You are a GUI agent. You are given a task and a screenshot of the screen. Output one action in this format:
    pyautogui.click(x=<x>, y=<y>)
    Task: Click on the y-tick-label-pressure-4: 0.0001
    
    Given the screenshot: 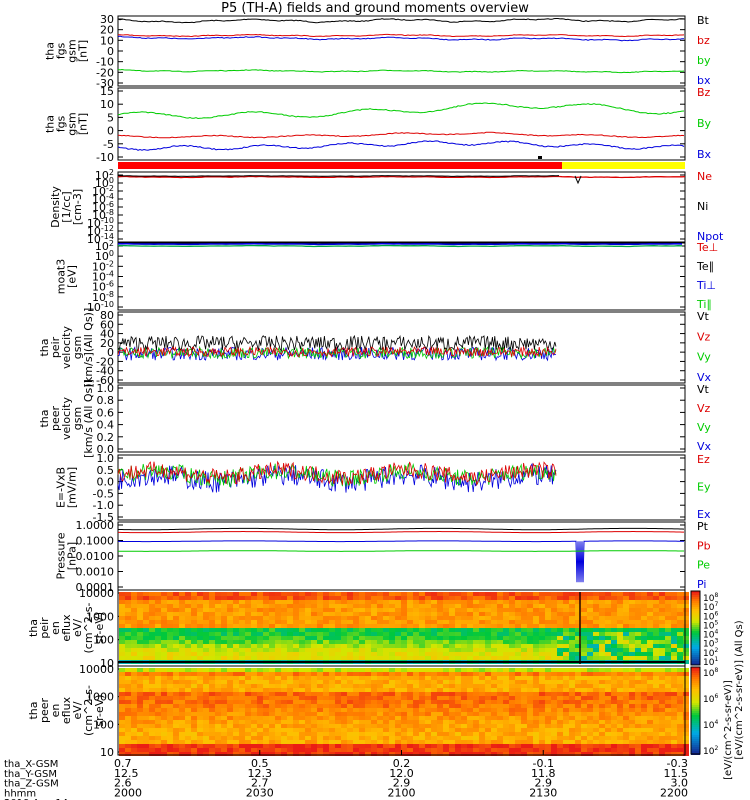 What is the action you would take?
    pyautogui.click(x=95, y=587)
    